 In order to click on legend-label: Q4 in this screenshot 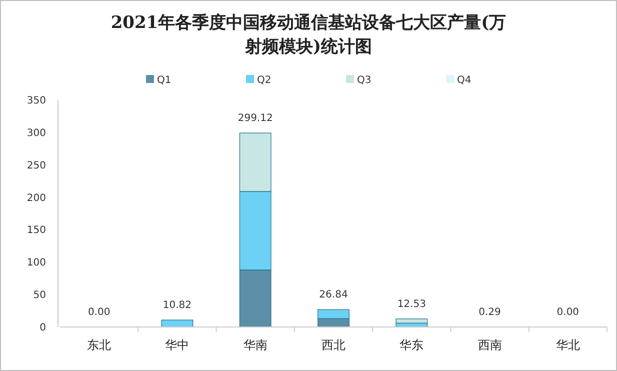, I will do `click(464, 80)`.